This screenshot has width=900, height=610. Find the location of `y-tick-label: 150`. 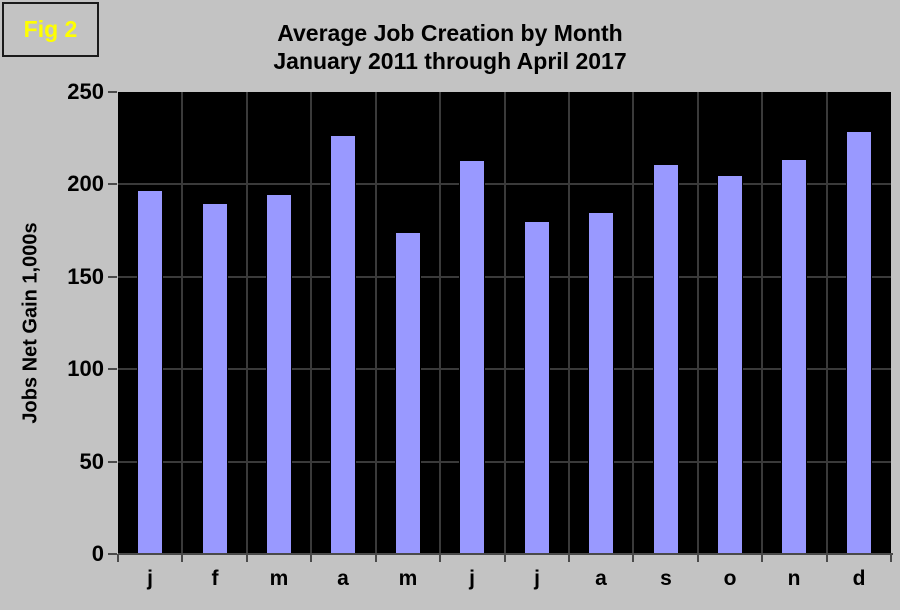

y-tick-label: 150 is located at coordinates (85, 276).